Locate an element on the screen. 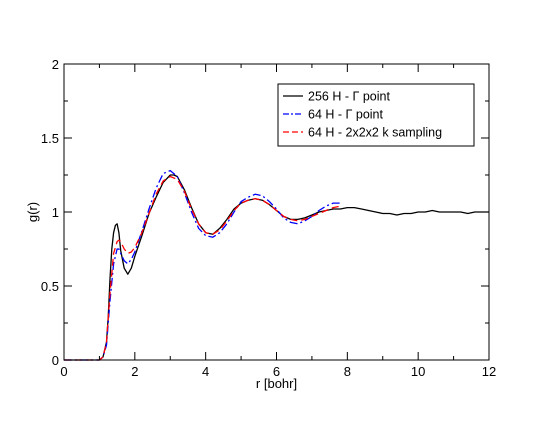 The image size is (550, 425). x-tick-label: 0 is located at coordinates (63, 371).